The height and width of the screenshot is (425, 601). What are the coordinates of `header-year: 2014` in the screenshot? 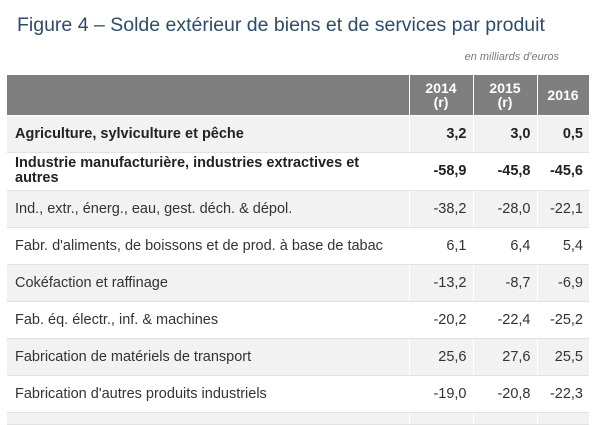 It's located at (441, 87).